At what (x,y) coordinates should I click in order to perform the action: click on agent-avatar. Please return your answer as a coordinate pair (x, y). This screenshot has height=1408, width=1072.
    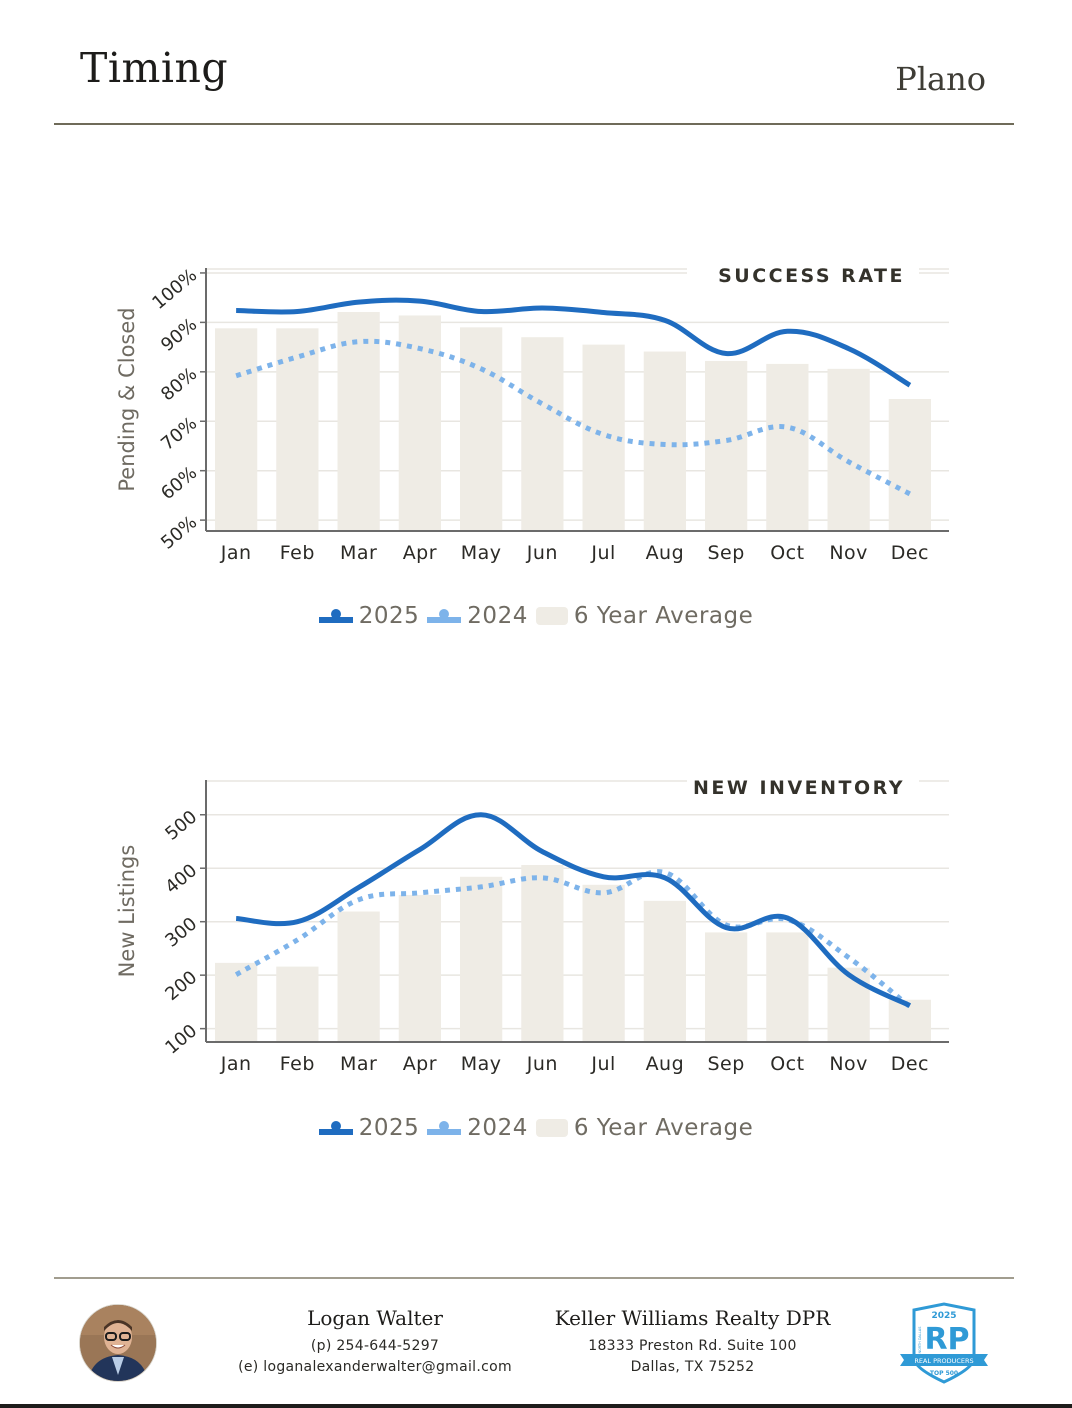
    Looking at the image, I should click on (118, 1343).